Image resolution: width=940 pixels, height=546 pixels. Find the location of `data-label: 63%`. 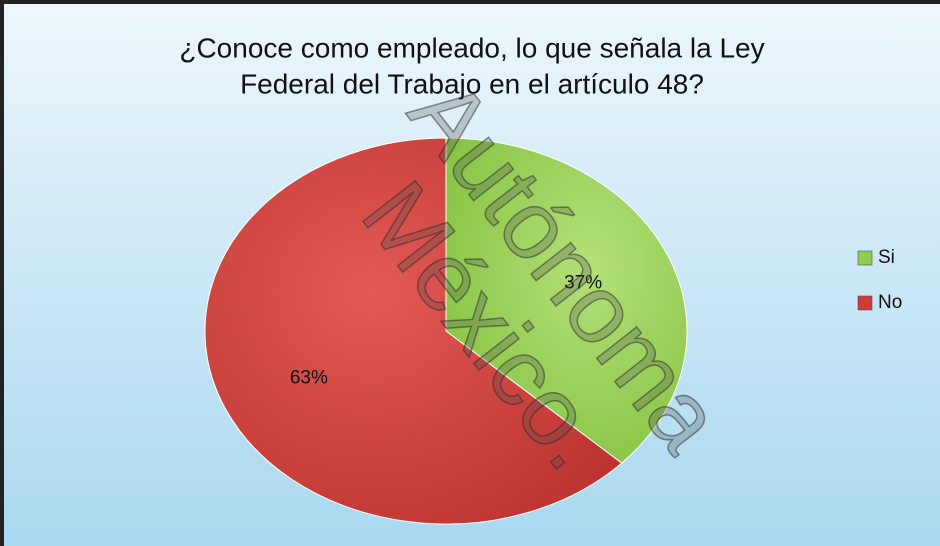

data-label: 63% is located at coordinates (309, 378).